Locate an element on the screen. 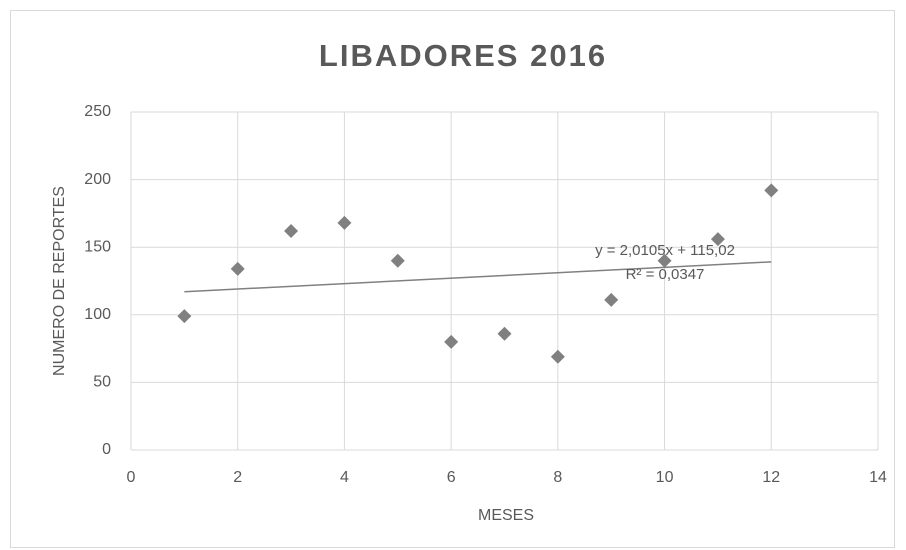  y-tick-label: 0 is located at coordinates (106, 449).